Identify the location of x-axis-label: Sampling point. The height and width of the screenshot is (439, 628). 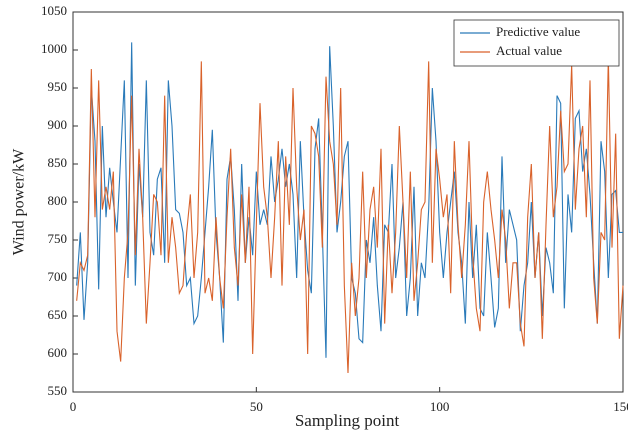
(347, 420).